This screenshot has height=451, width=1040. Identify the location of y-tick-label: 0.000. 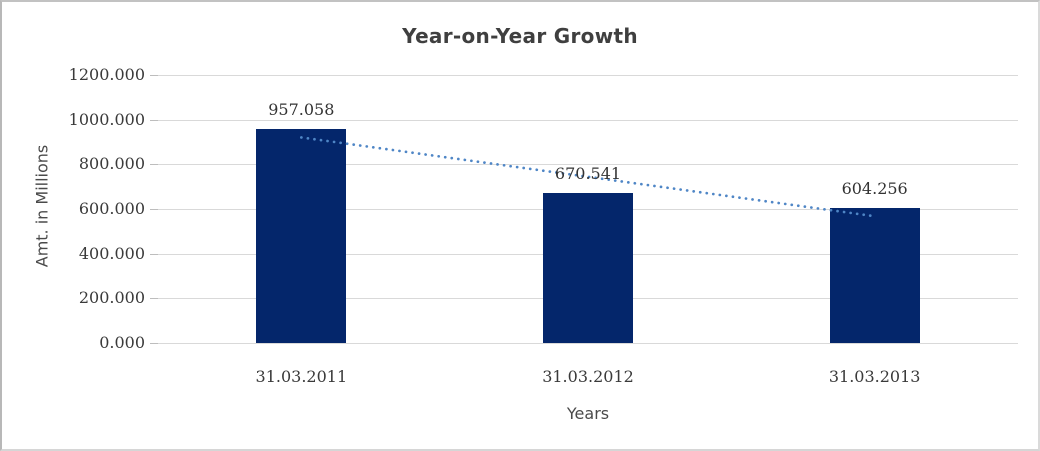
(122, 342).